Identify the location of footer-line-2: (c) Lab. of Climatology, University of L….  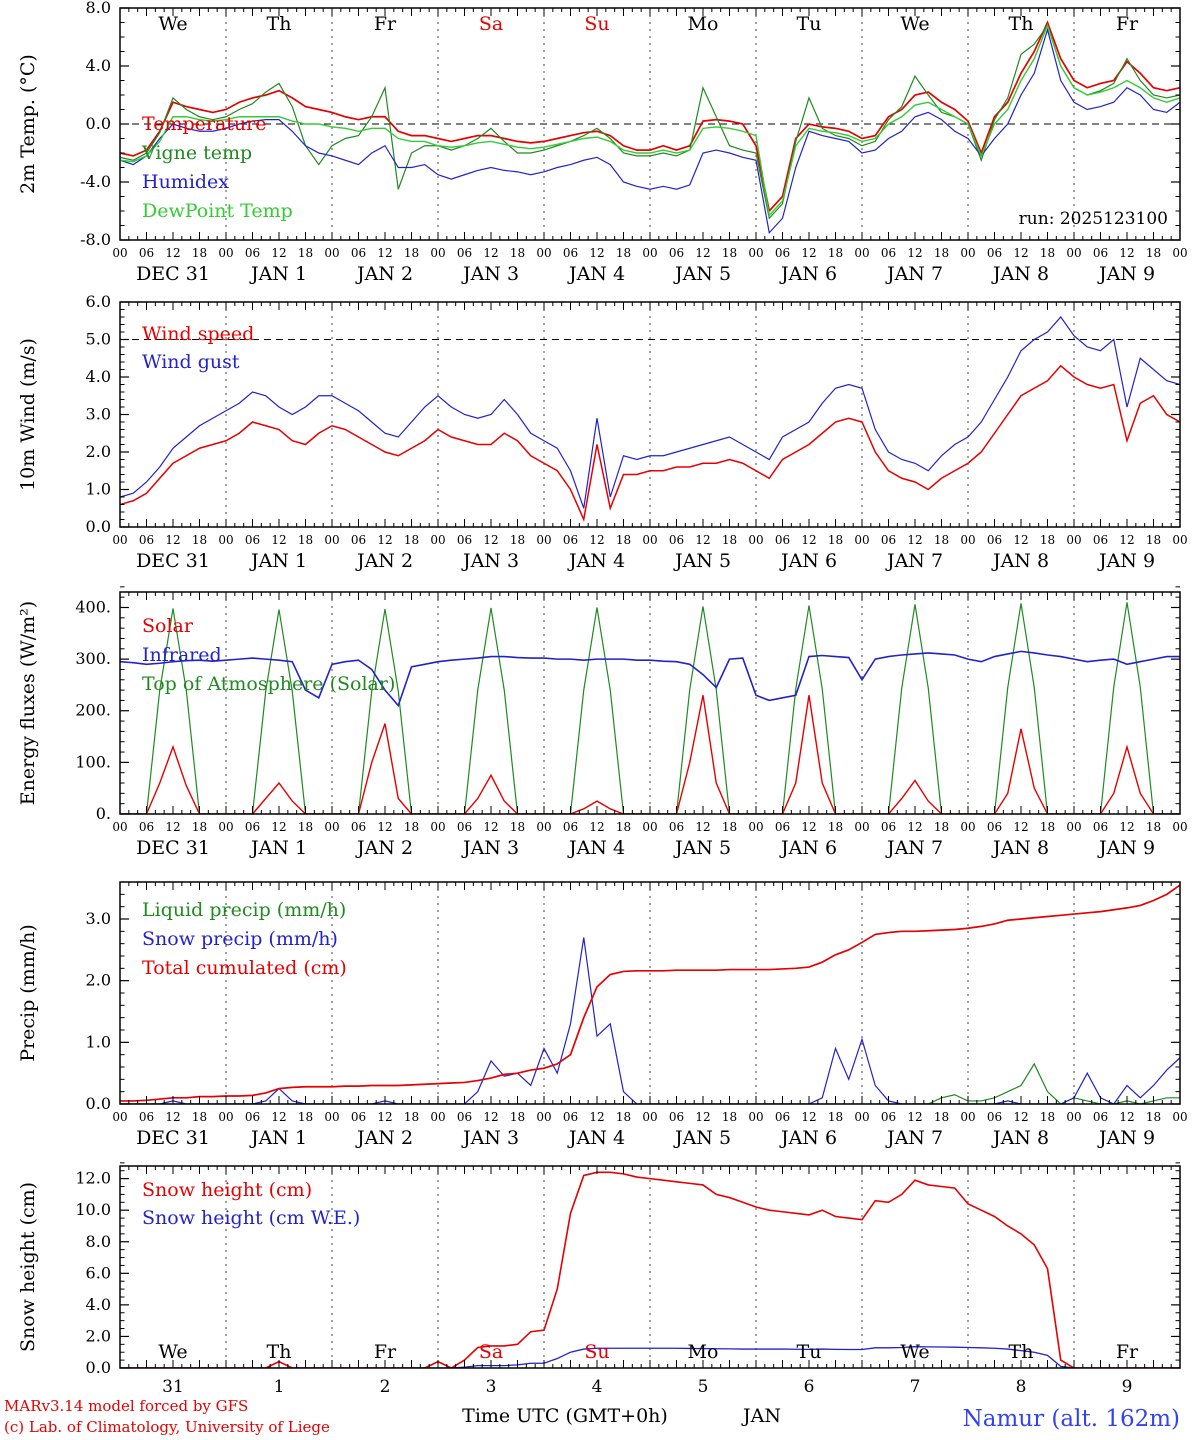
(167, 1427).